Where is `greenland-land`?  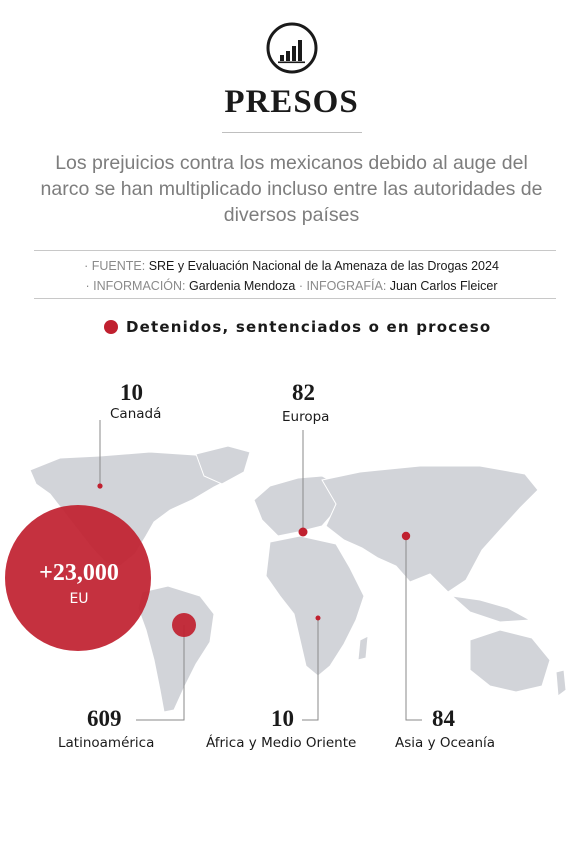
greenland-land is located at coordinates (223, 465).